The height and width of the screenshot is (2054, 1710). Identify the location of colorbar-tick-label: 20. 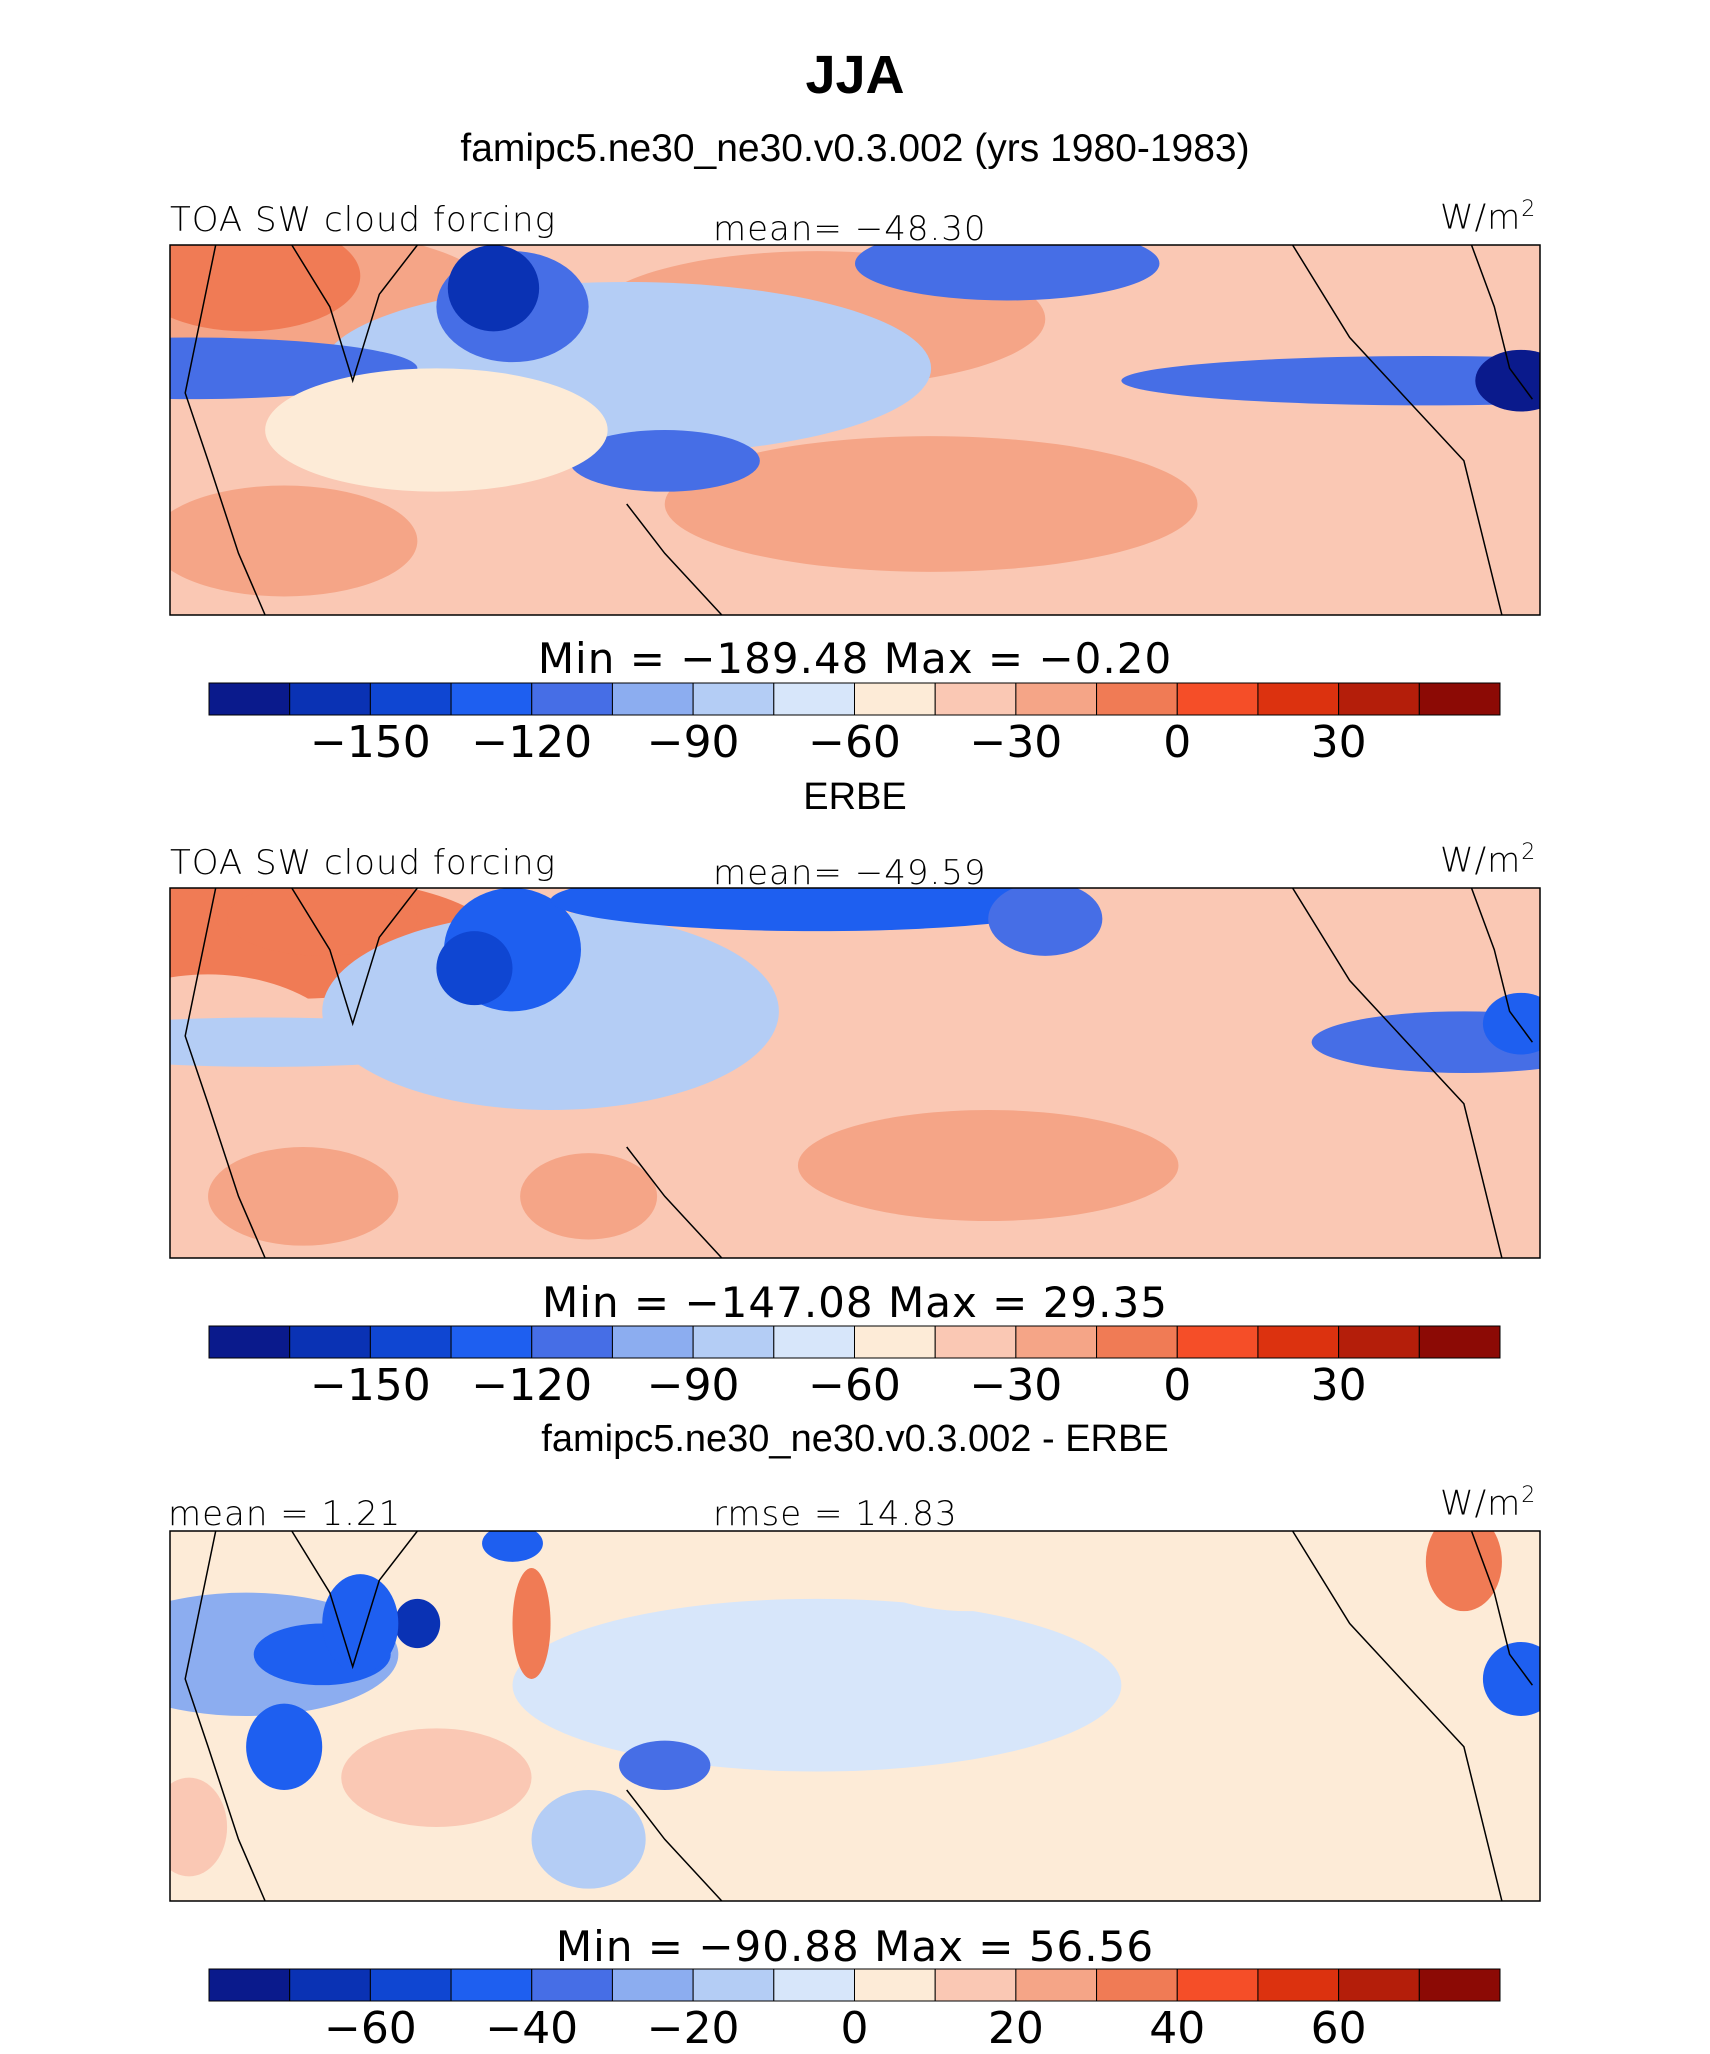
(1015, 2028).